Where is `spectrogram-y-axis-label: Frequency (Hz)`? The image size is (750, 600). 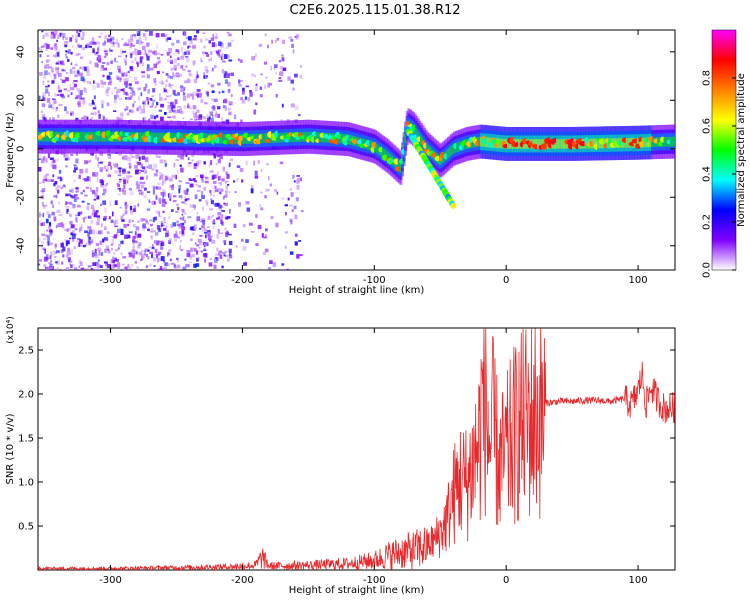
spectrogram-y-axis-label: Frequency (Hz) is located at coordinates (10, 150).